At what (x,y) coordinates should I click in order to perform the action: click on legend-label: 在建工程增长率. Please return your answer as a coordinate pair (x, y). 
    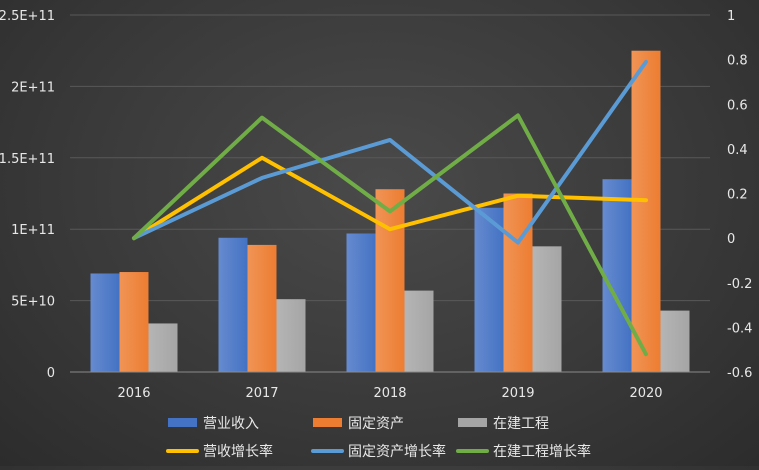
    Looking at the image, I should click on (542, 451).